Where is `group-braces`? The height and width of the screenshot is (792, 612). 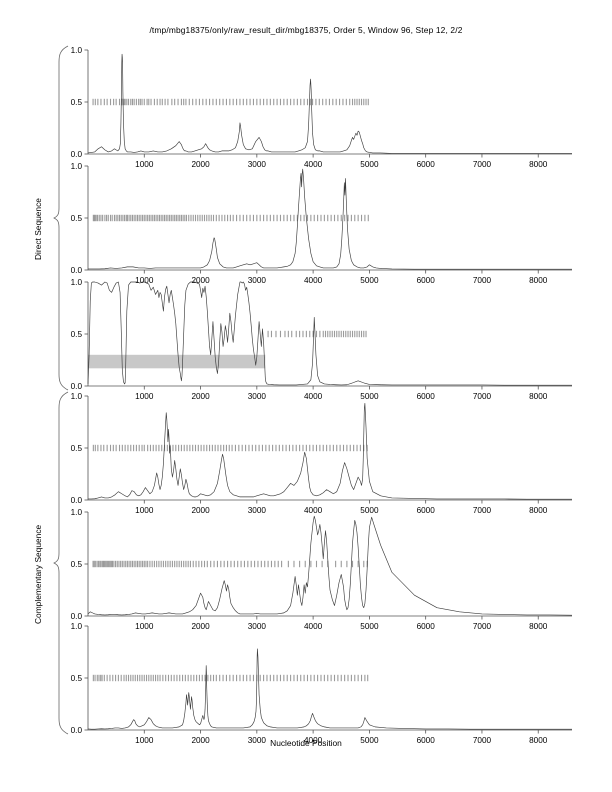
group-braces is located at coordinates (61, 390).